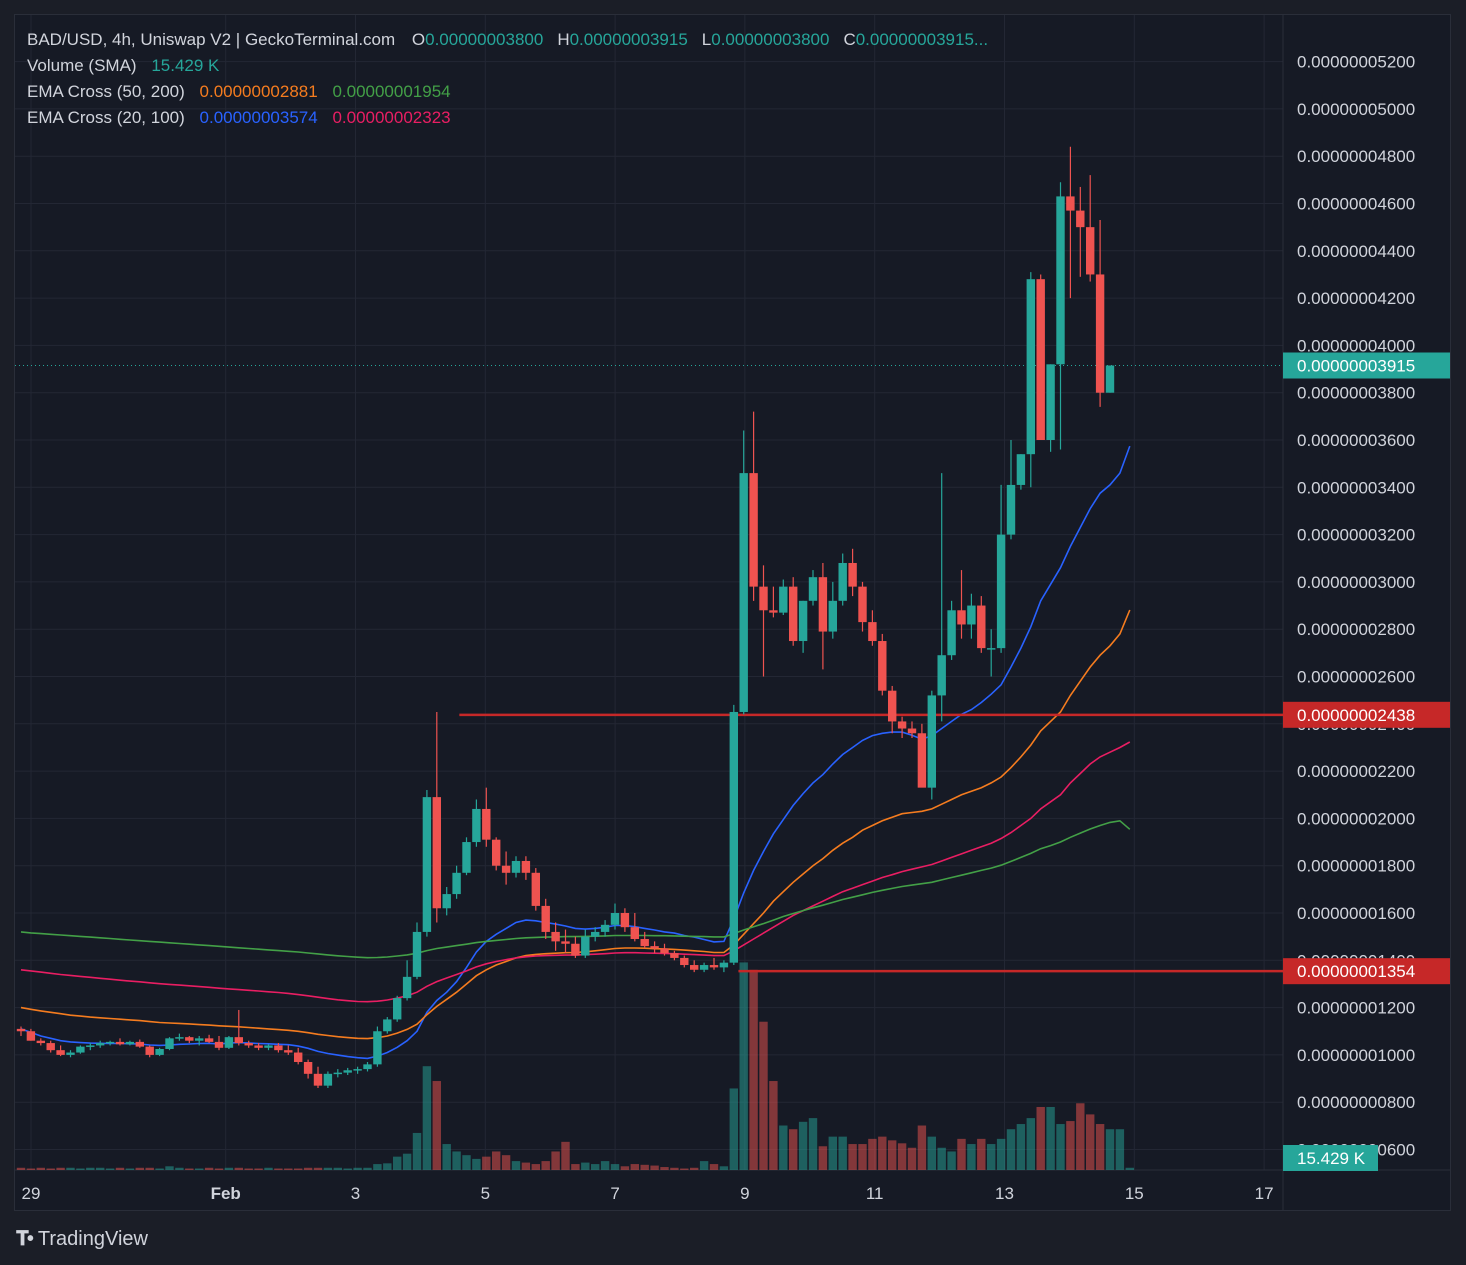  I want to click on legend-volume-label: Volume (SMA), so click(82, 65).